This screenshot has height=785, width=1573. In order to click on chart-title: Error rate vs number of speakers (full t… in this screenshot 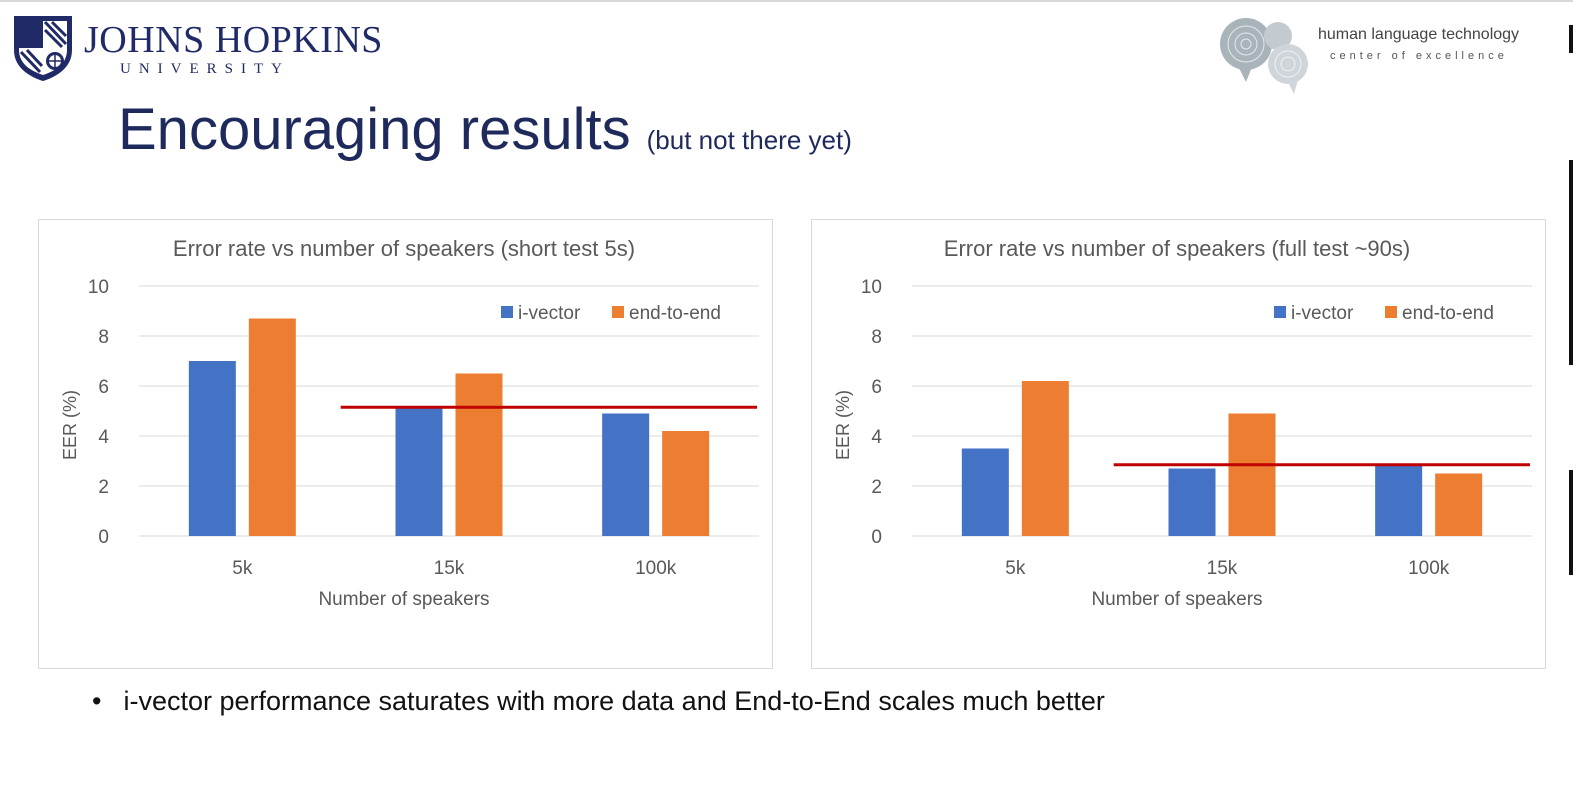, I will do `click(1177, 248)`.